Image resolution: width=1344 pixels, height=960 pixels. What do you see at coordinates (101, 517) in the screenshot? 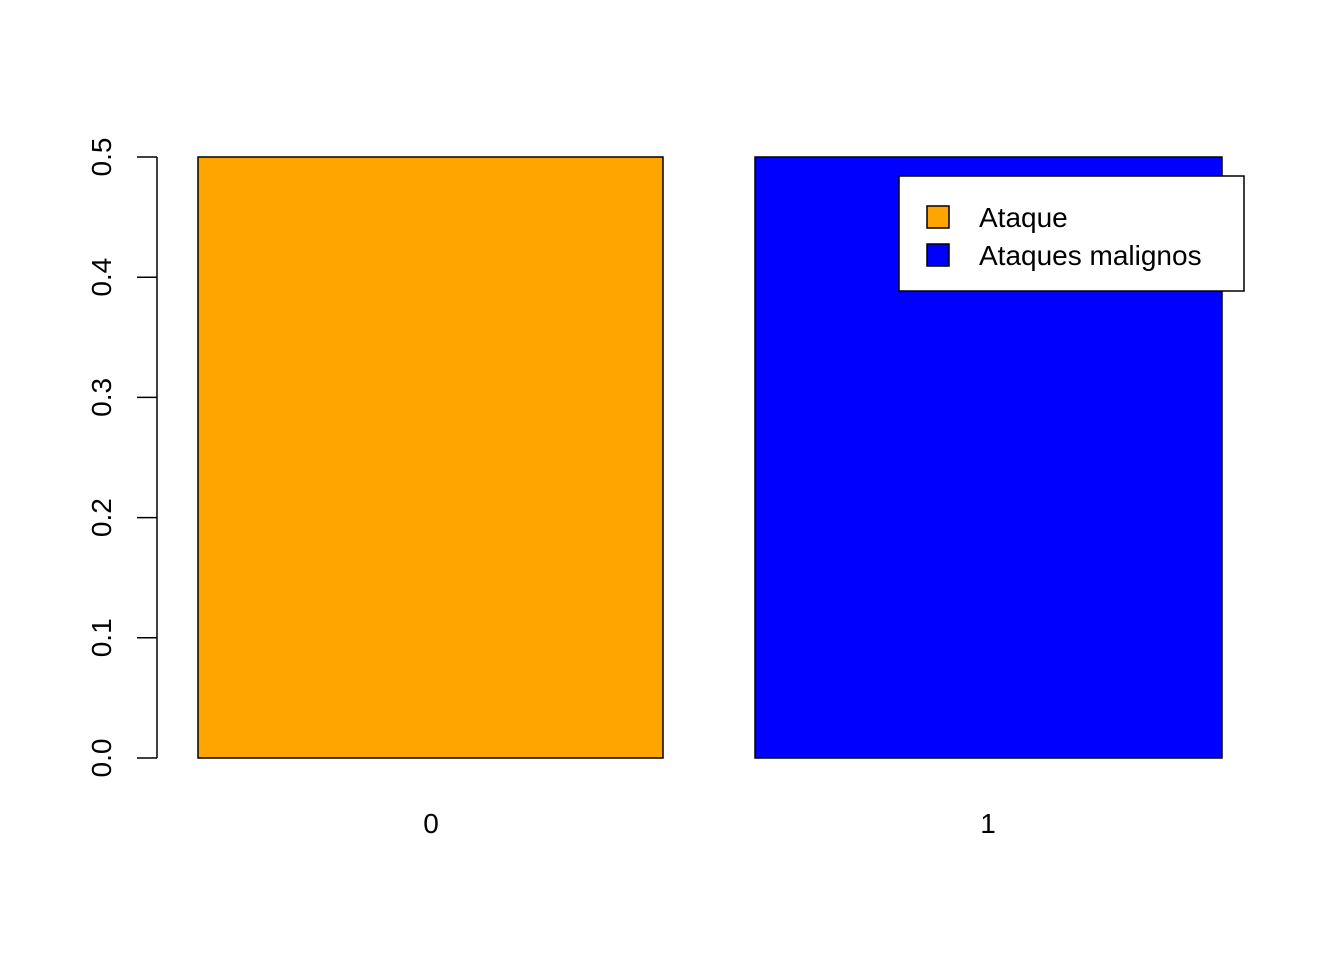
I see `y-tick-label: 0.2` at bounding box center [101, 517].